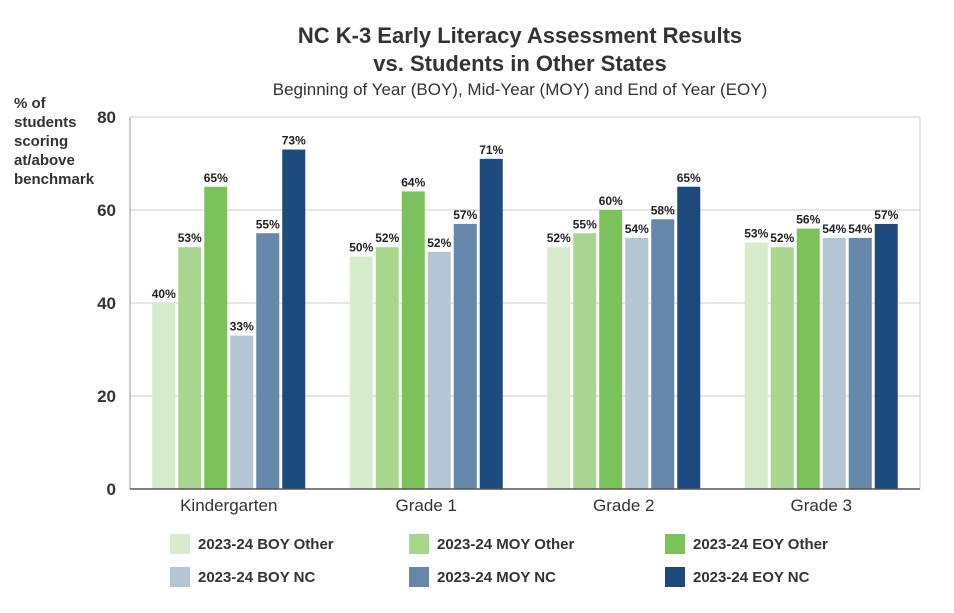 This screenshot has height=613, width=954. What do you see at coordinates (491, 150) in the screenshot?
I see `data-label: 71%` at bounding box center [491, 150].